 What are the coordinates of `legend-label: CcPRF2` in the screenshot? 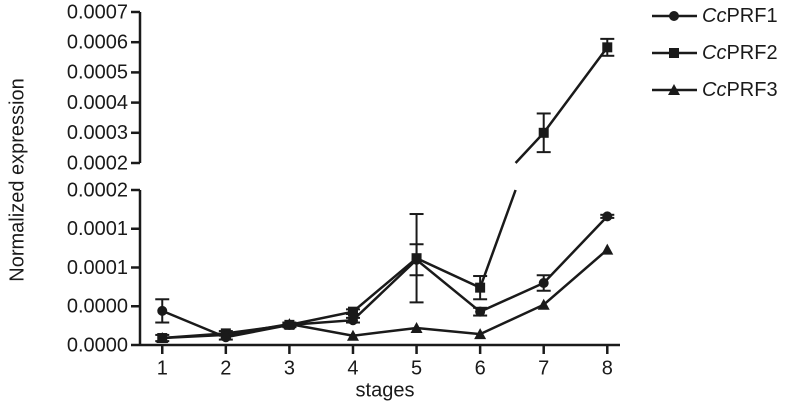 It's located at (740, 53).